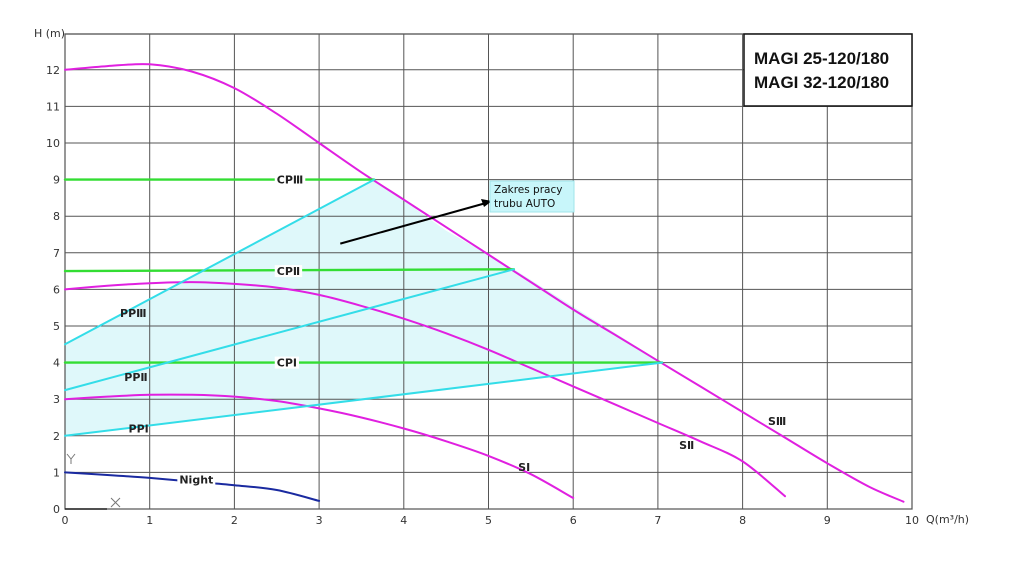  I want to click on series-label-night-9: Night, so click(196, 480).